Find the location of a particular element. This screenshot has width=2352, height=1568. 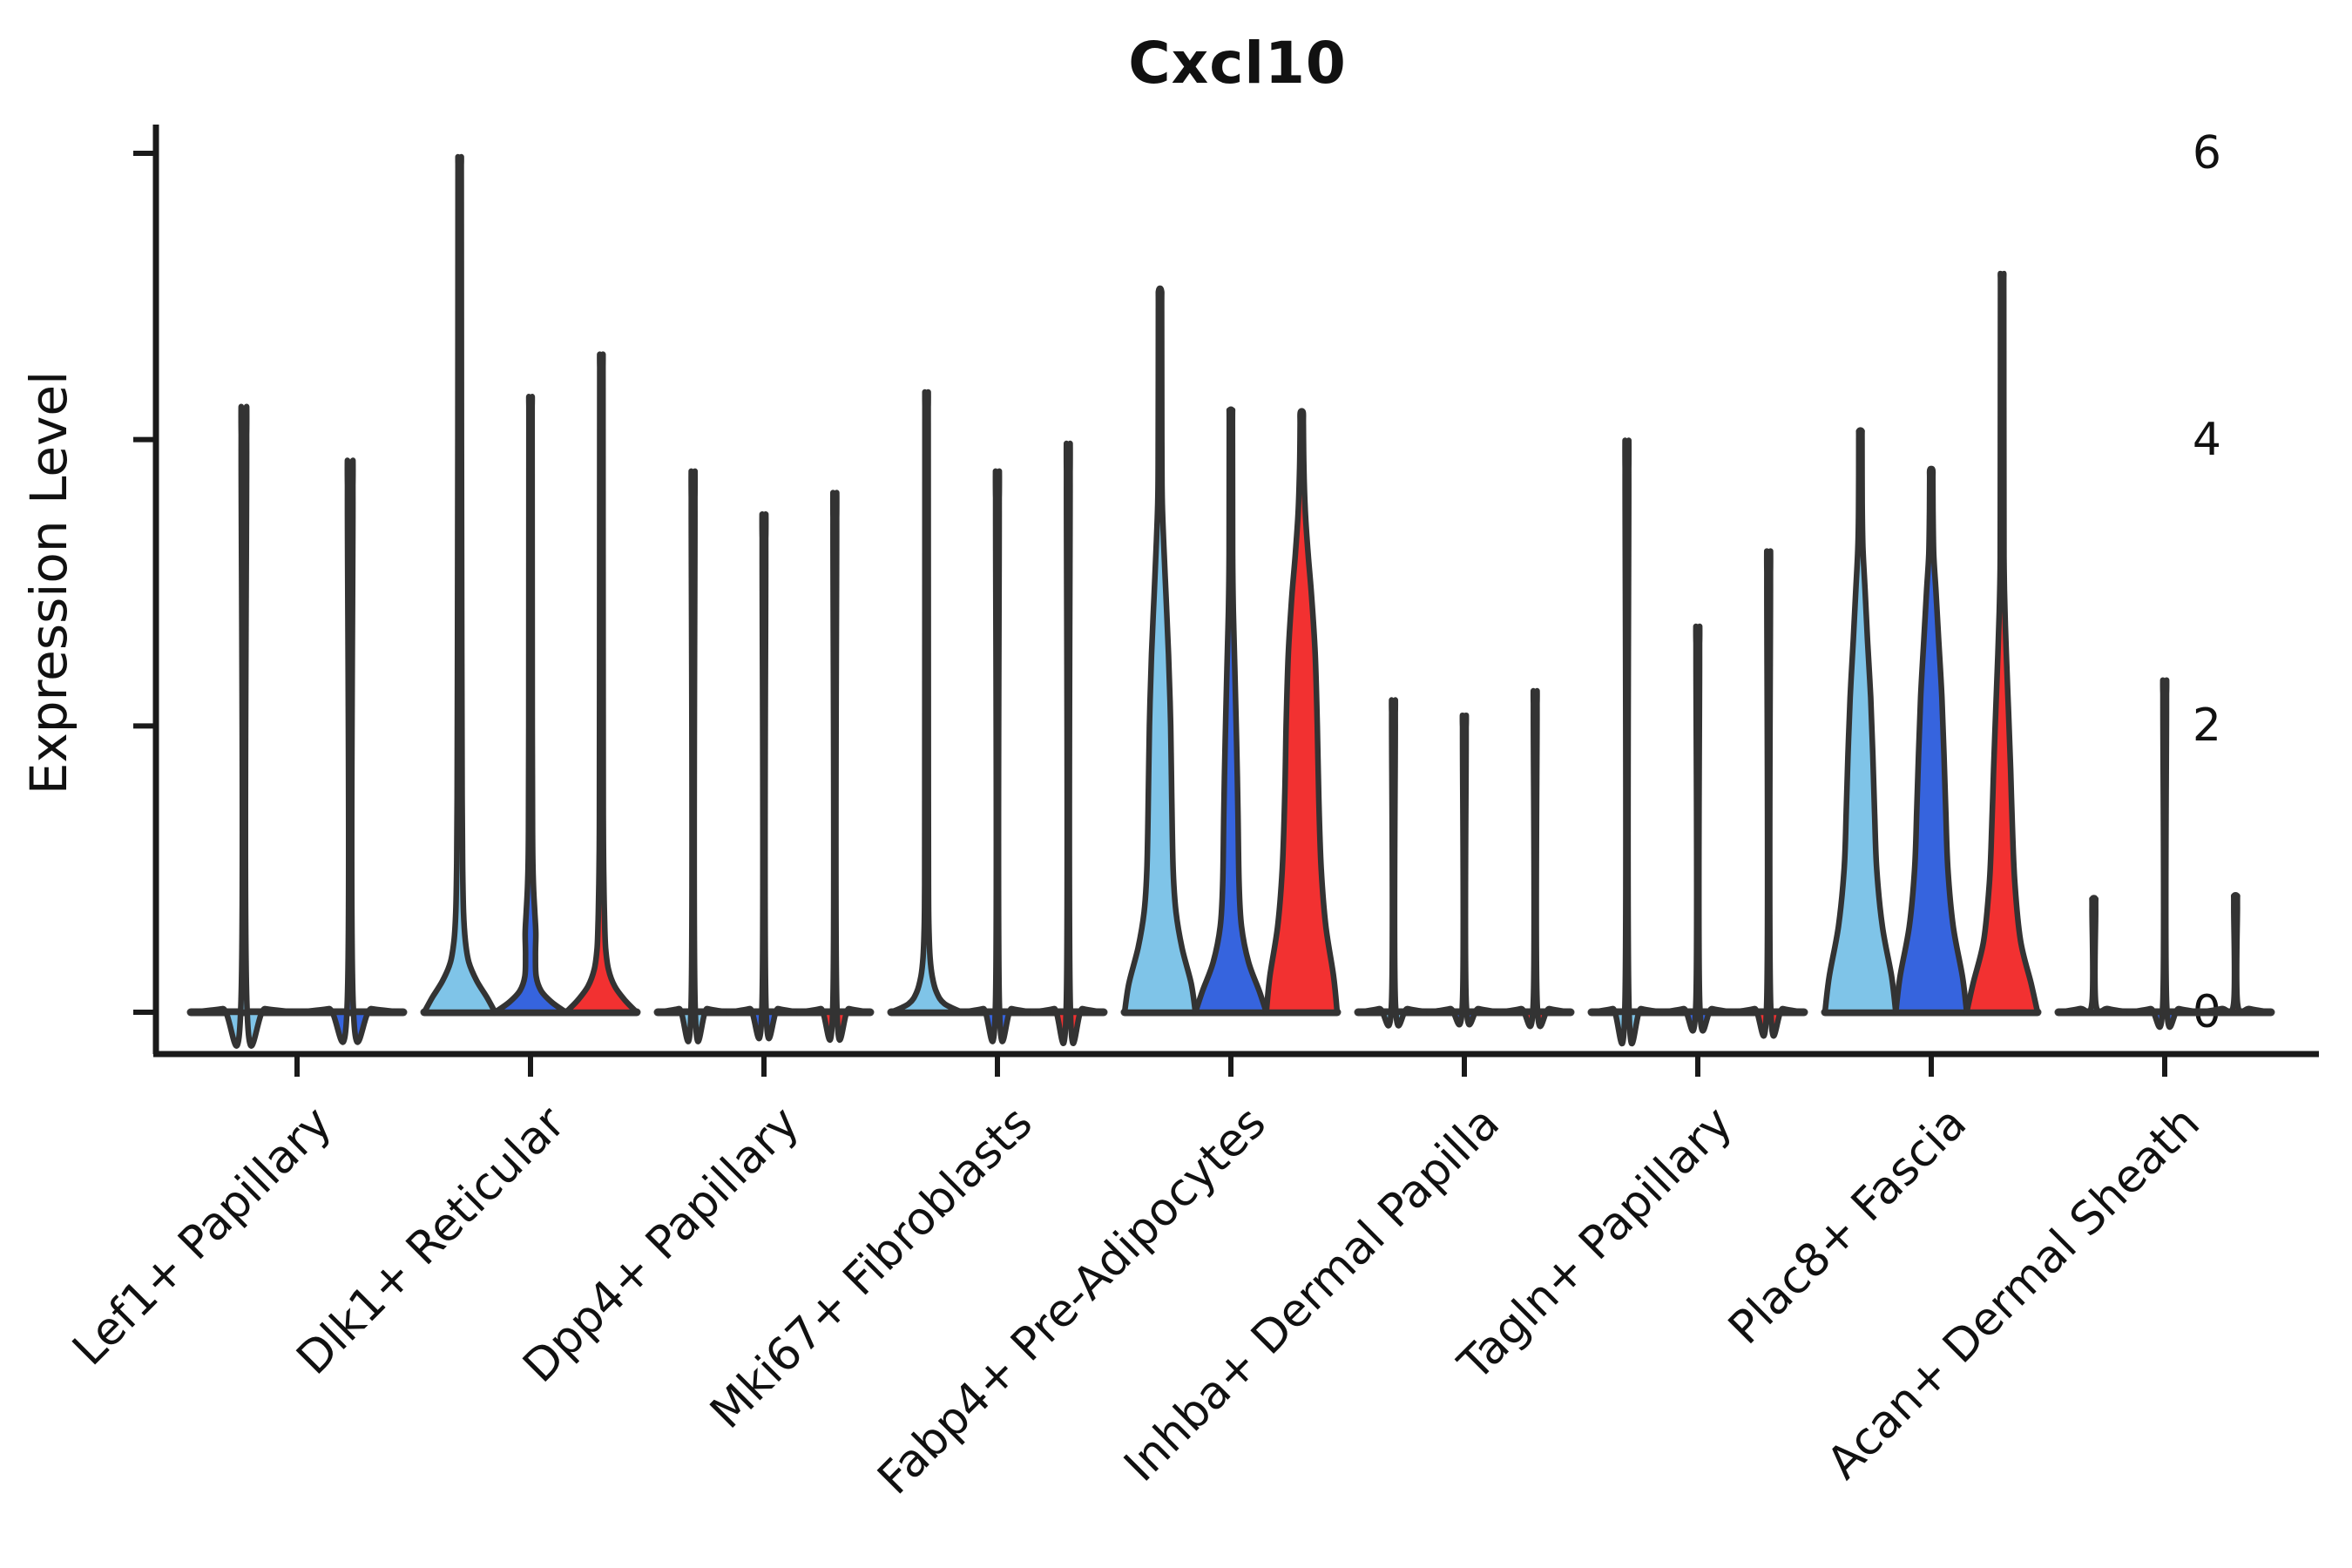

chart-title: Cxcl10 is located at coordinates (1237, 64).